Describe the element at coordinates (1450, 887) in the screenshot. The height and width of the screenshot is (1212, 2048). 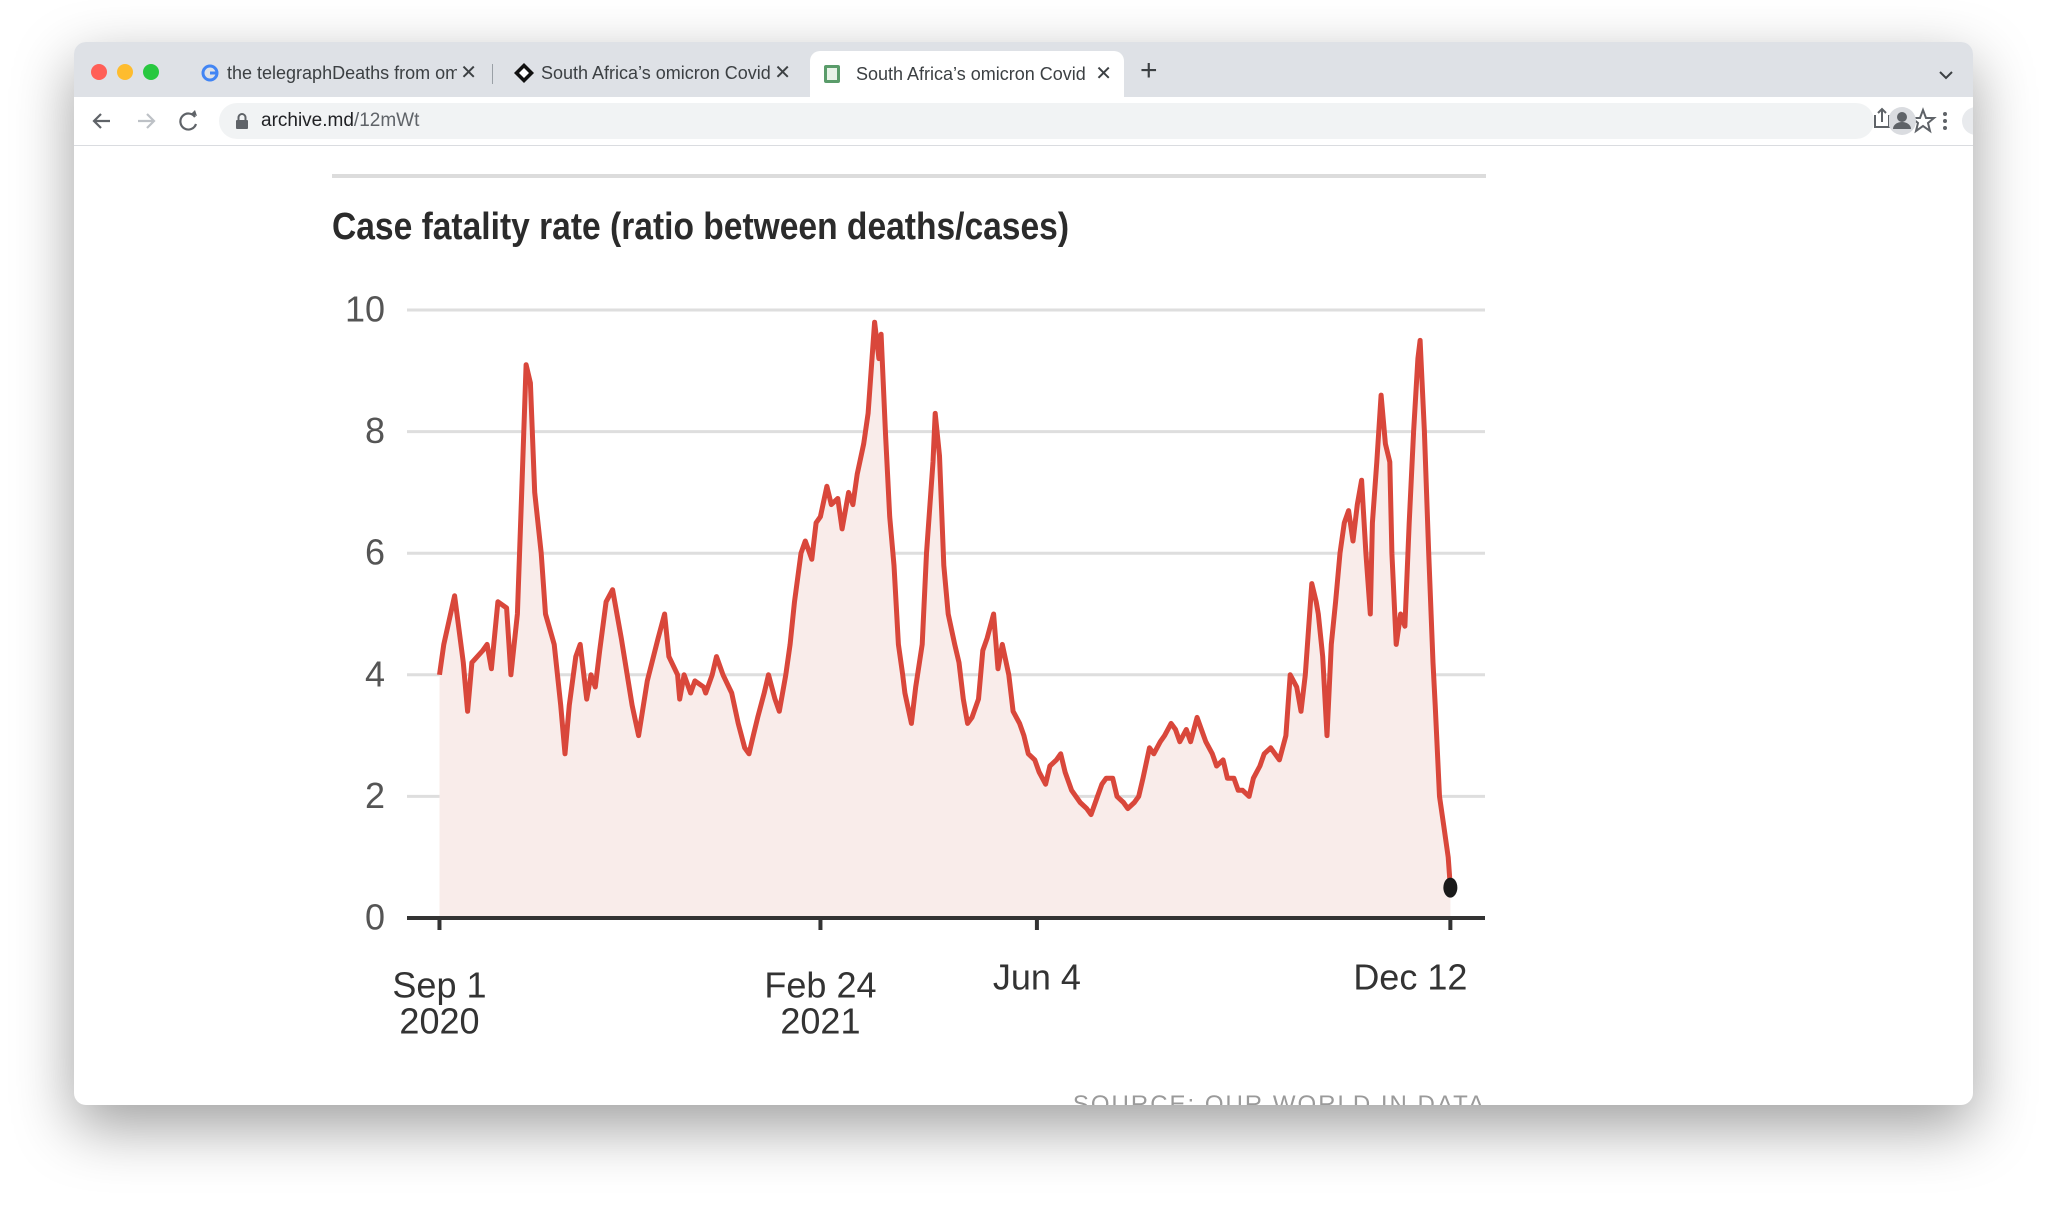
I see `end-point` at that location.